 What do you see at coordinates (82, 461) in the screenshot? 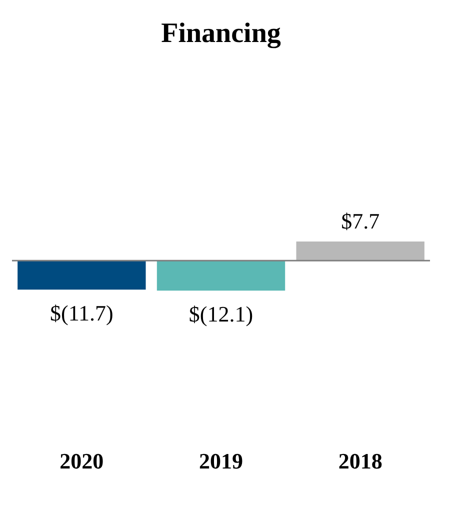
I see `x-tick-label: 2020` at bounding box center [82, 461].